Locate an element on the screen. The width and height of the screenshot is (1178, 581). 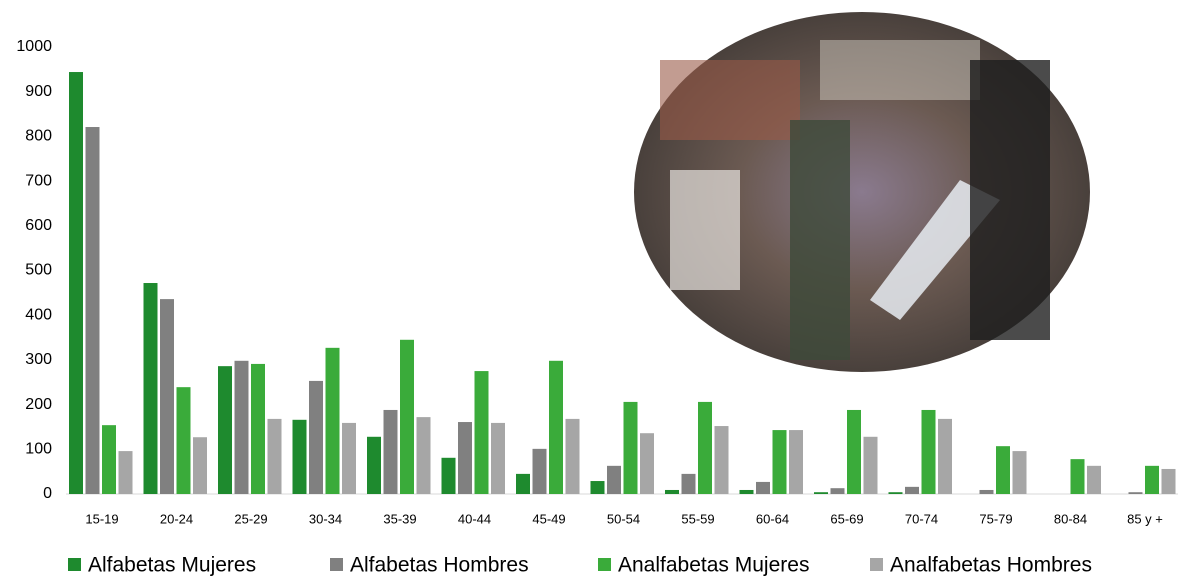
legend-label: Analfabetas Hombres is located at coordinates (991, 565).